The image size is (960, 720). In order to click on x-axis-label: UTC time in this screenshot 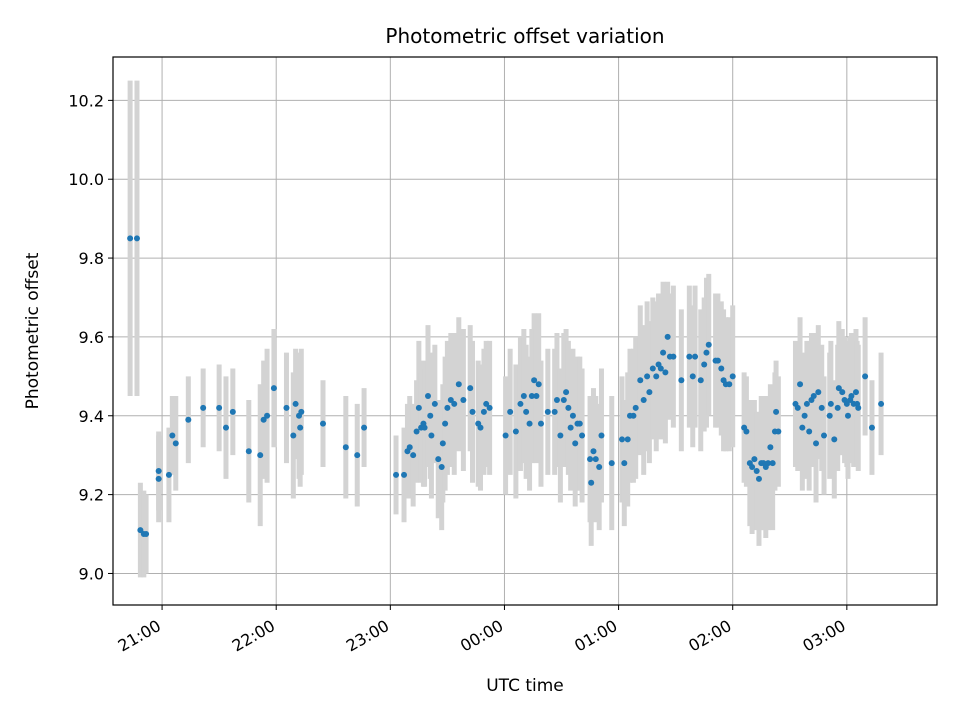, I will do `click(525, 686)`.